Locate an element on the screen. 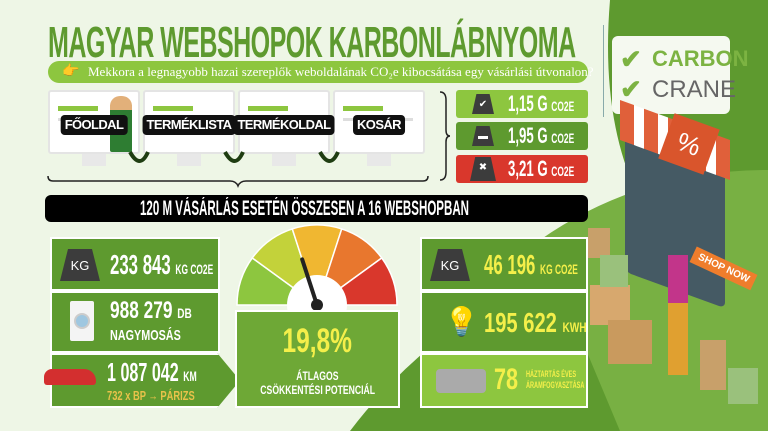 The height and width of the screenshot is (431, 768). weight-check-icon: ✔ is located at coordinates (483, 104).